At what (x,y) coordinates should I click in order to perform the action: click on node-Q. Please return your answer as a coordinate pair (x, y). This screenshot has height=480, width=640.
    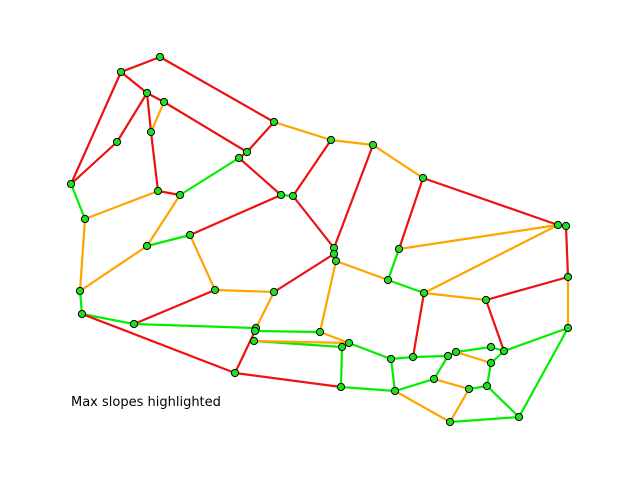
    Looking at the image, I should click on (373, 145).